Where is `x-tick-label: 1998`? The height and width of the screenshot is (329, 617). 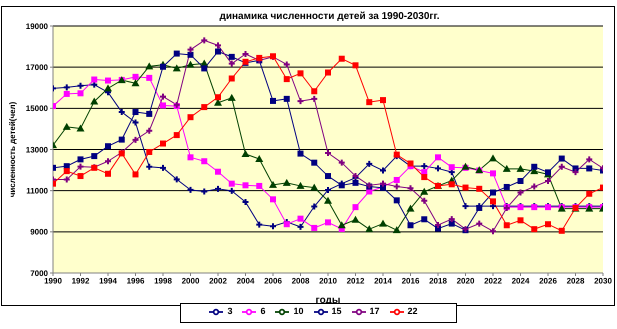
x-tick-label: 1998 is located at coordinates (163, 281).